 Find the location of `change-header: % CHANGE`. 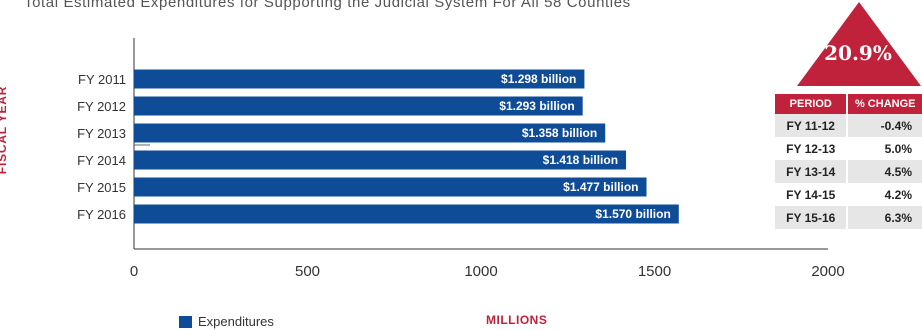

change-header: % CHANGE is located at coordinates (884, 104).